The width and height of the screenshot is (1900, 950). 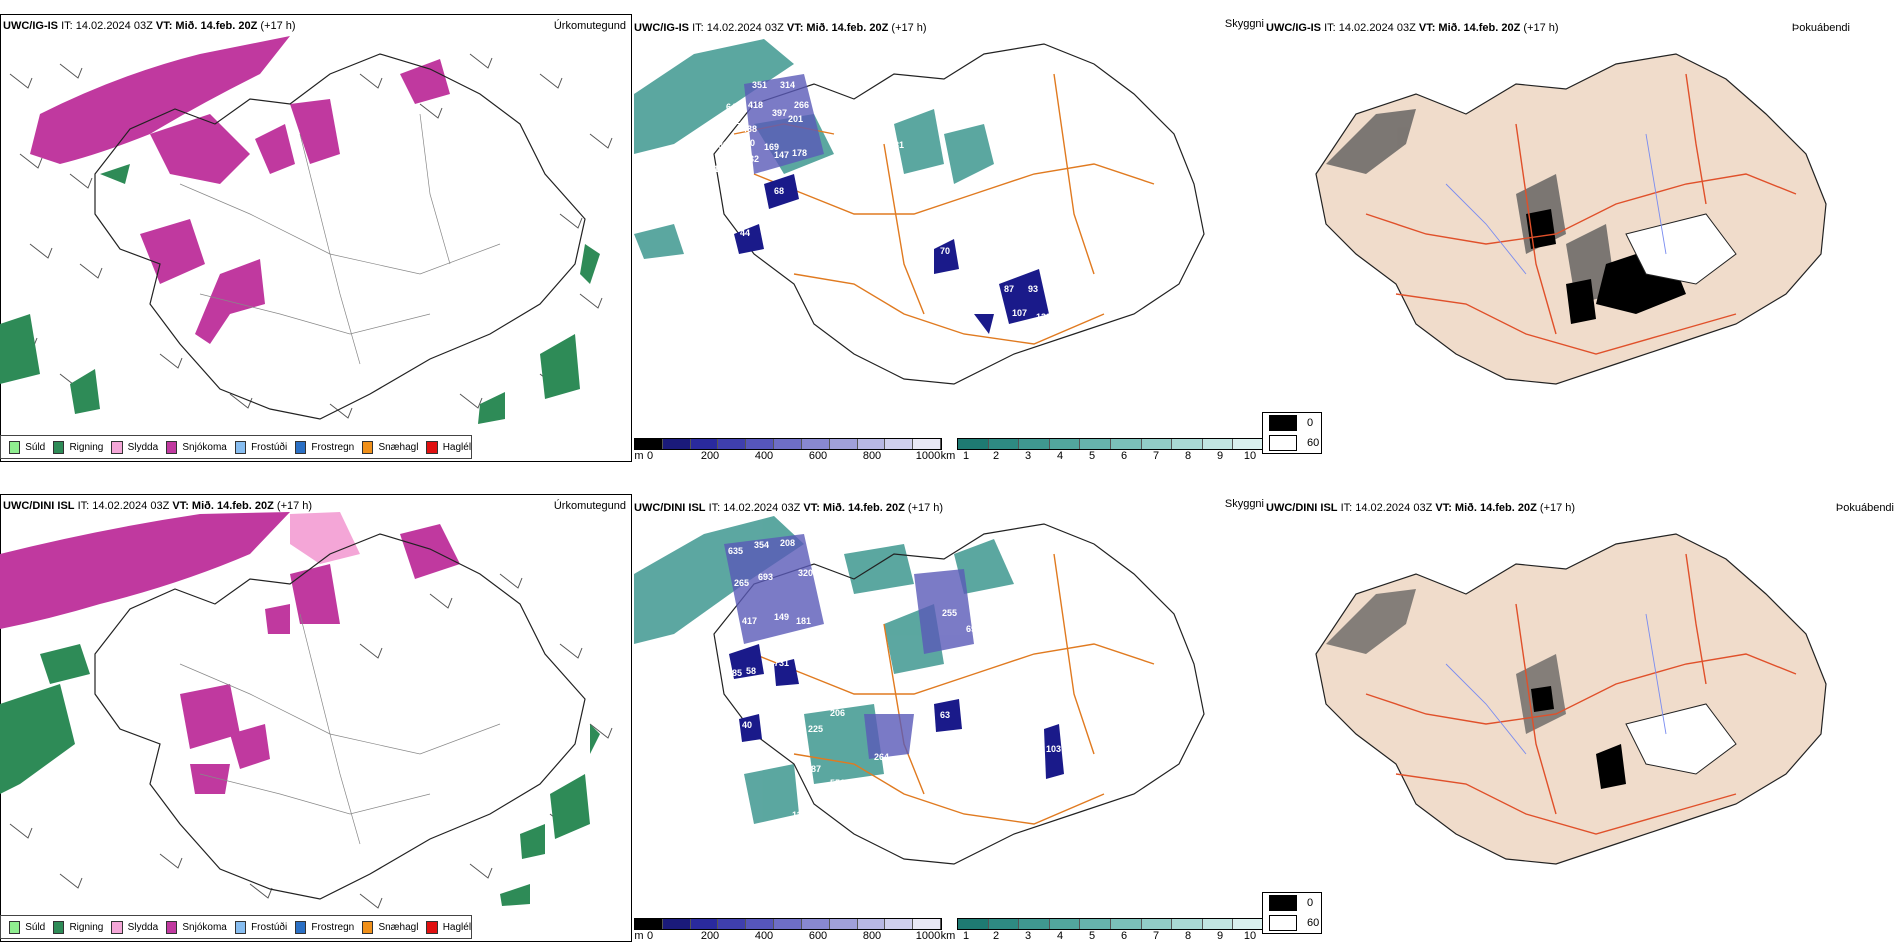 What do you see at coordinates (803, 621) in the screenshot?
I see `height-label: 181` at bounding box center [803, 621].